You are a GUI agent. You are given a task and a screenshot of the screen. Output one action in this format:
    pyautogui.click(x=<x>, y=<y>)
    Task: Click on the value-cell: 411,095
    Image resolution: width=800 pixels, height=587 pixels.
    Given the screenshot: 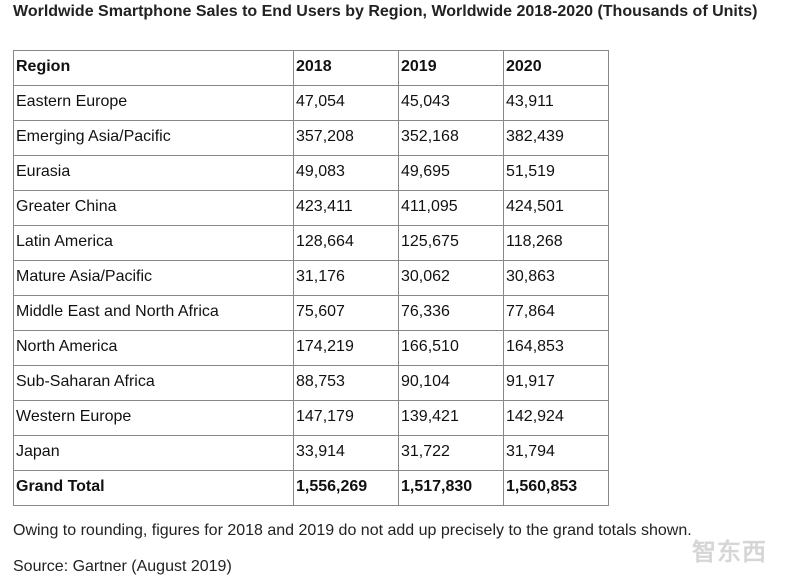 What is the action you would take?
    pyautogui.click(x=451, y=208)
    